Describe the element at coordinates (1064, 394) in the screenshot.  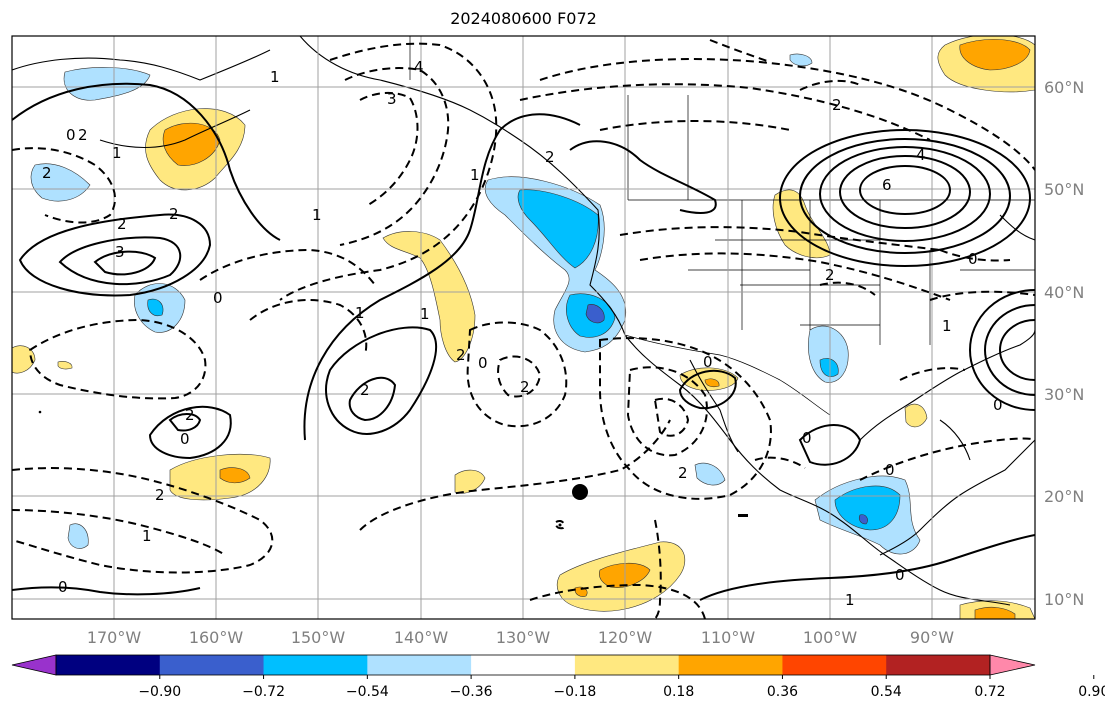
I see `lat-label: 30°N` at that location.